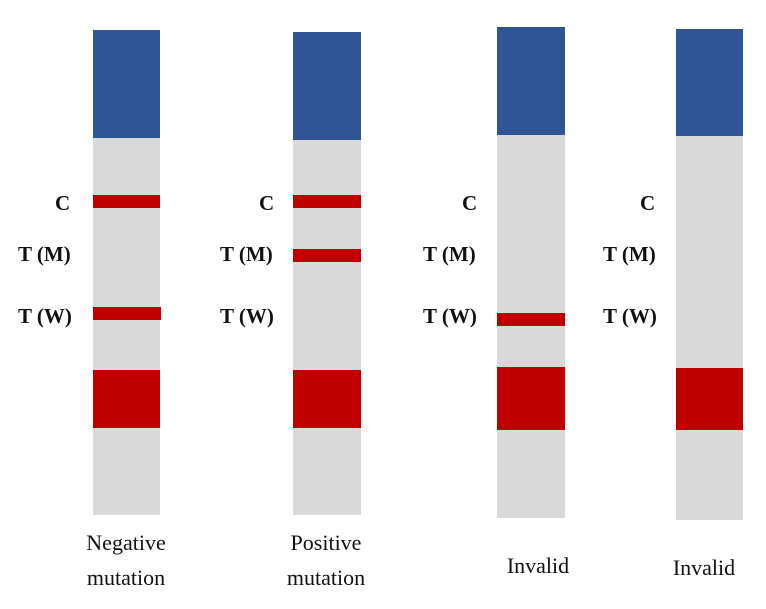 This screenshot has width=766, height=609. What do you see at coordinates (125, 542) in the screenshot?
I see `caption: Negative` at bounding box center [125, 542].